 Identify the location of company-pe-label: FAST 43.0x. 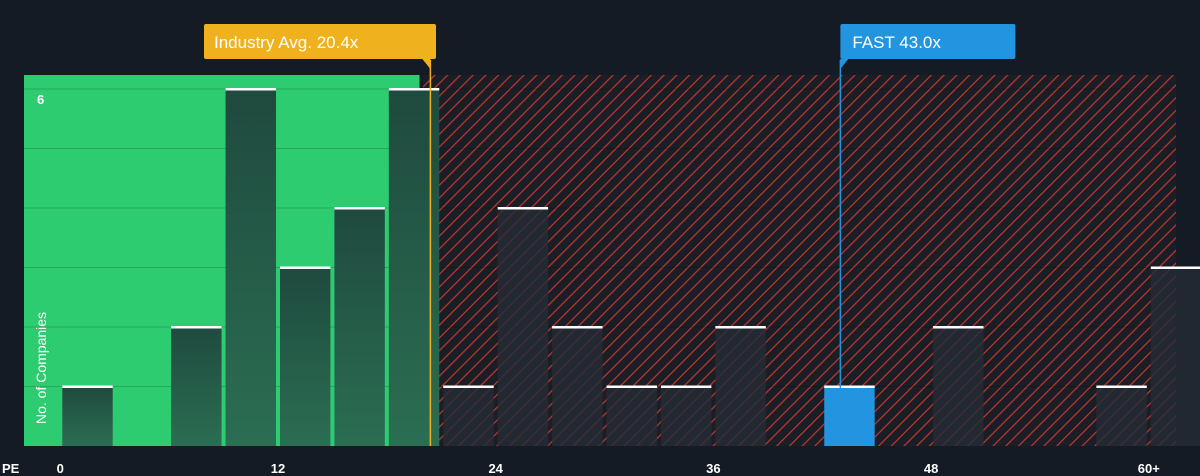
(896, 42).